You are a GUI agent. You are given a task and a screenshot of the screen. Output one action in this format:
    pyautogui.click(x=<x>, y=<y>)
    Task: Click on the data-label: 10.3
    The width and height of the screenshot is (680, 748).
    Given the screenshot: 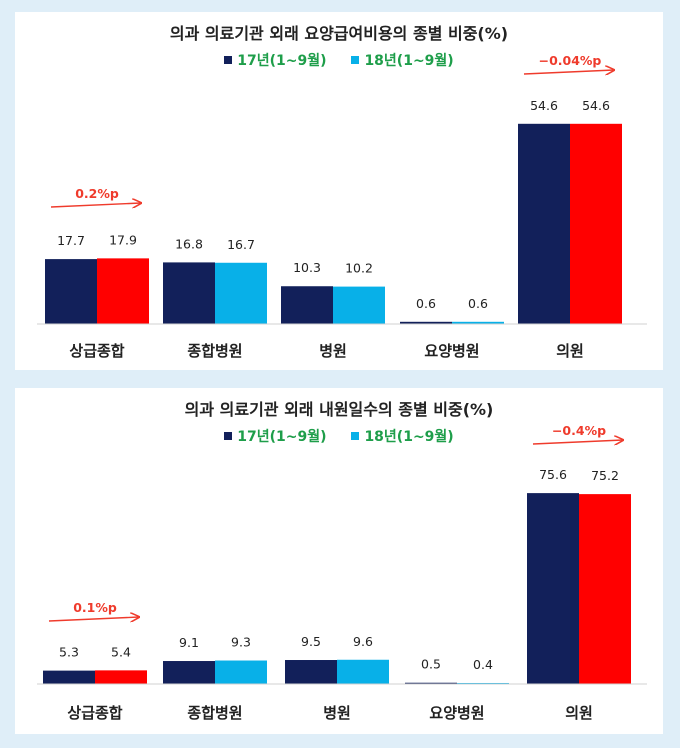 What is the action you would take?
    pyautogui.click(x=307, y=267)
    